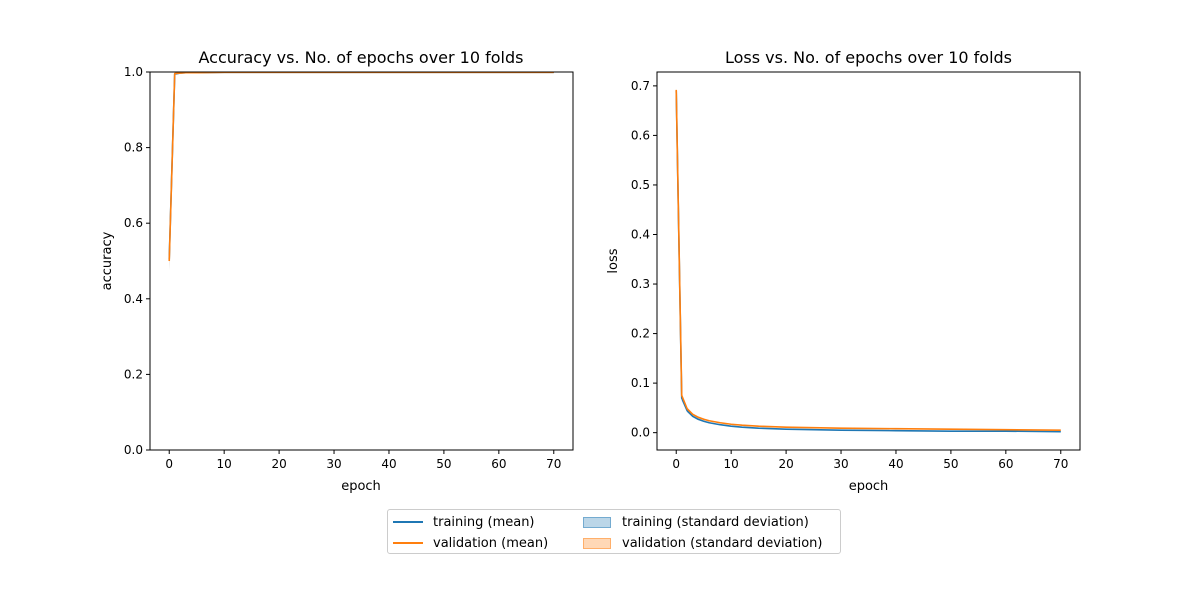  I want to click on accuracy-validation-std-band, so click(361, 171).